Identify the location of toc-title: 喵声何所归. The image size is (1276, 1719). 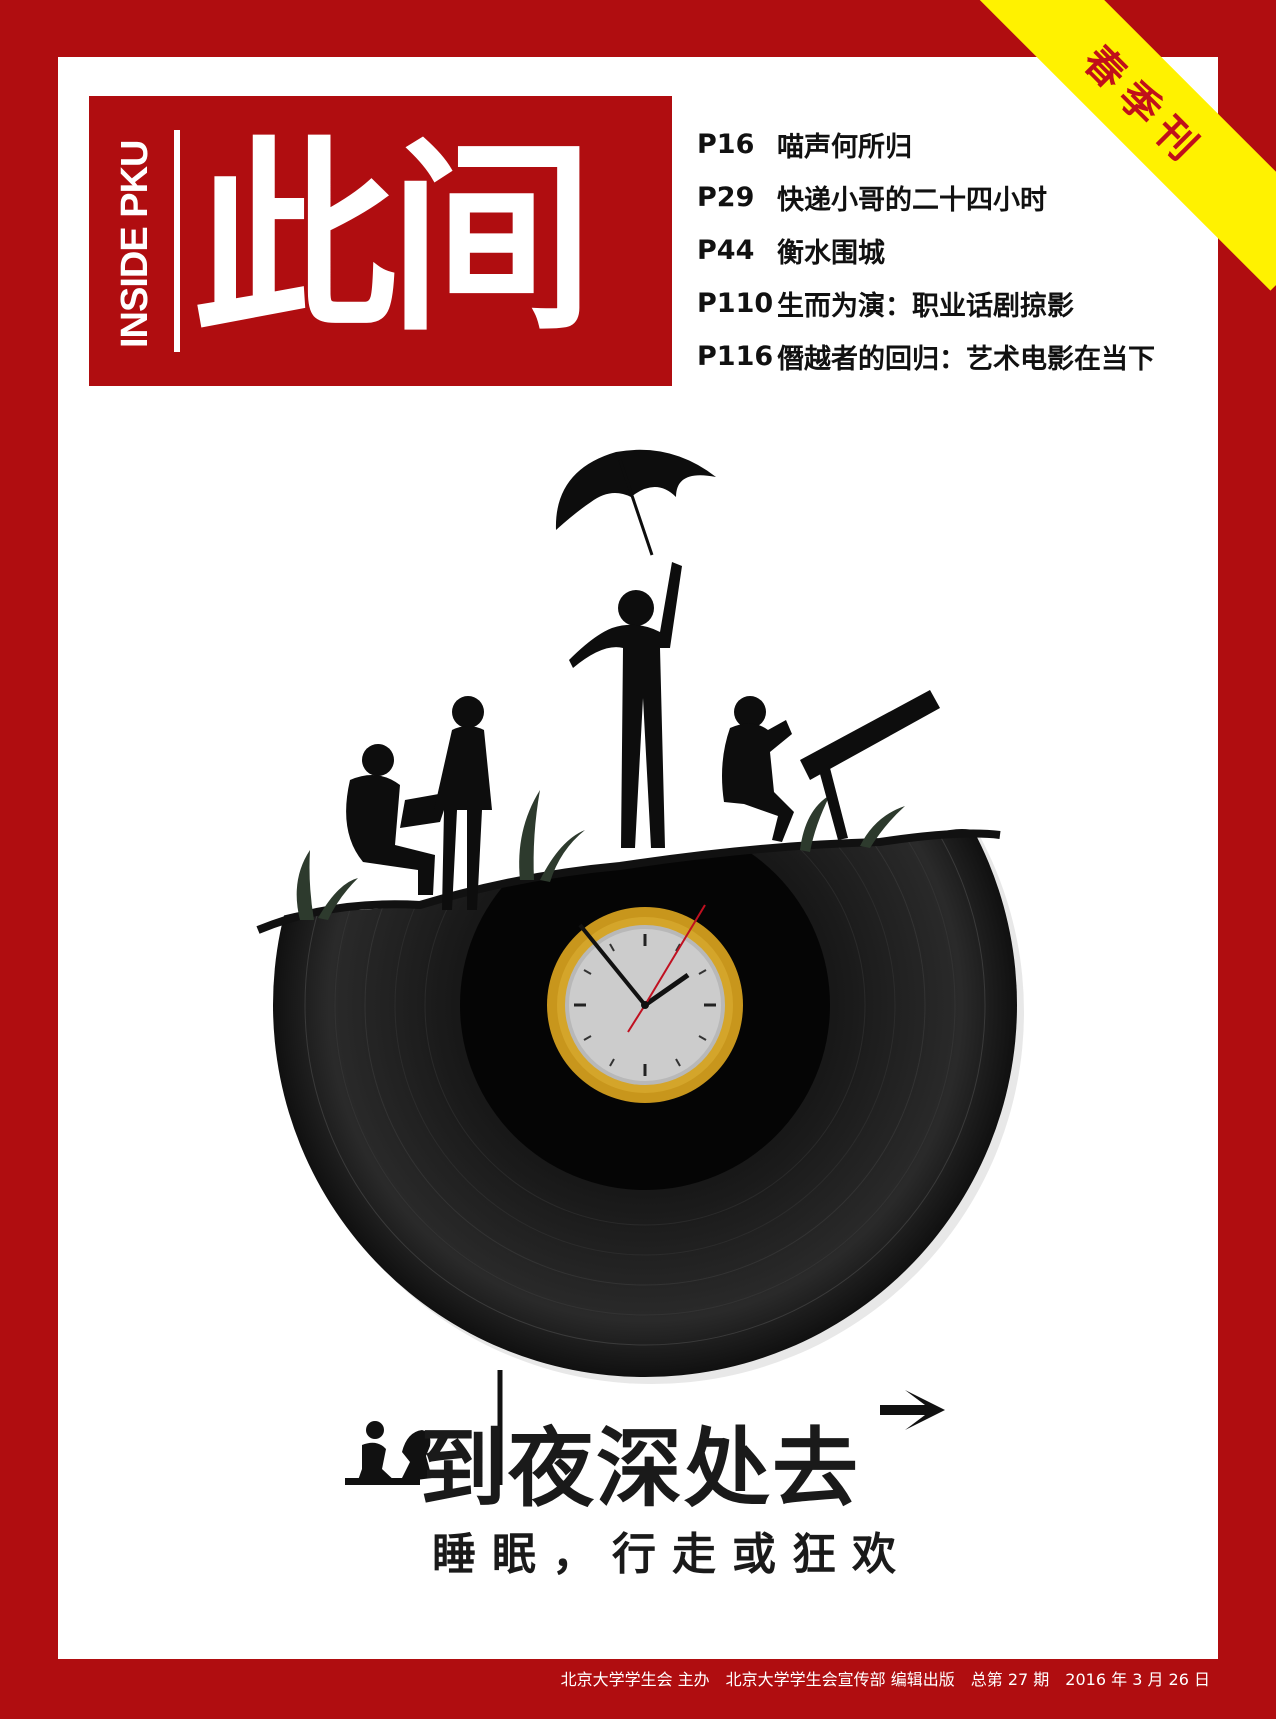
(844, 147).